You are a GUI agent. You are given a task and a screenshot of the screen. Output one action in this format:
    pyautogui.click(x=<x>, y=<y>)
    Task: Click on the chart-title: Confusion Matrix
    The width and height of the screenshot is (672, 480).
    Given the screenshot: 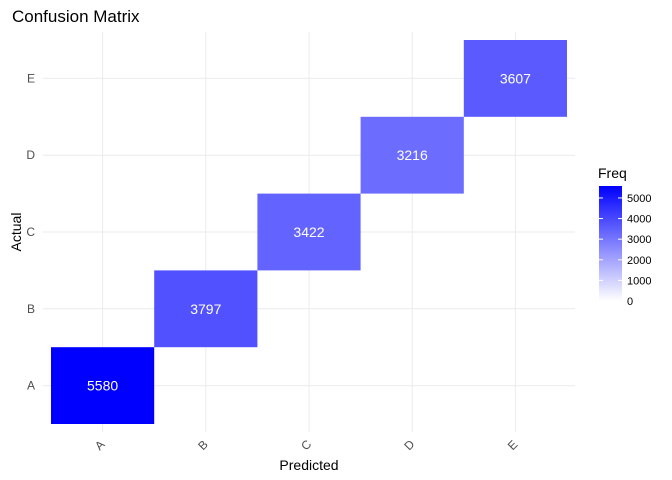 What is the action you would take?
    pyautogui.click(x=76, y=16)
    